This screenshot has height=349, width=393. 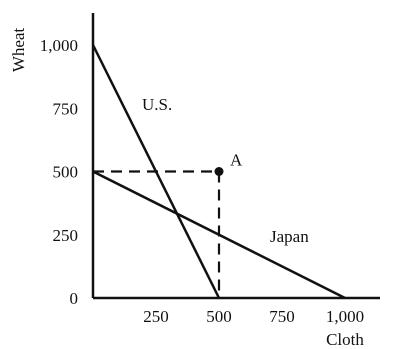 I want to click on y-tick-label: 1,000, so click(x=59, y=45).